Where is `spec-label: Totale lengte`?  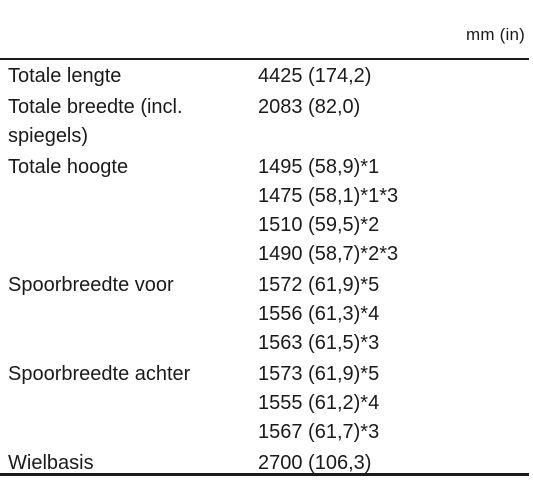
spec-label: Totale lengte is located at coordinates (65, 76).